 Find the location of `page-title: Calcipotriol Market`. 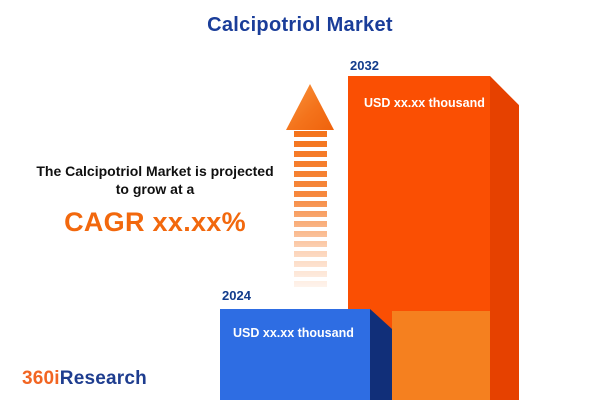

page-title: Calcipotriol Market is located at coordinates (300, 25).